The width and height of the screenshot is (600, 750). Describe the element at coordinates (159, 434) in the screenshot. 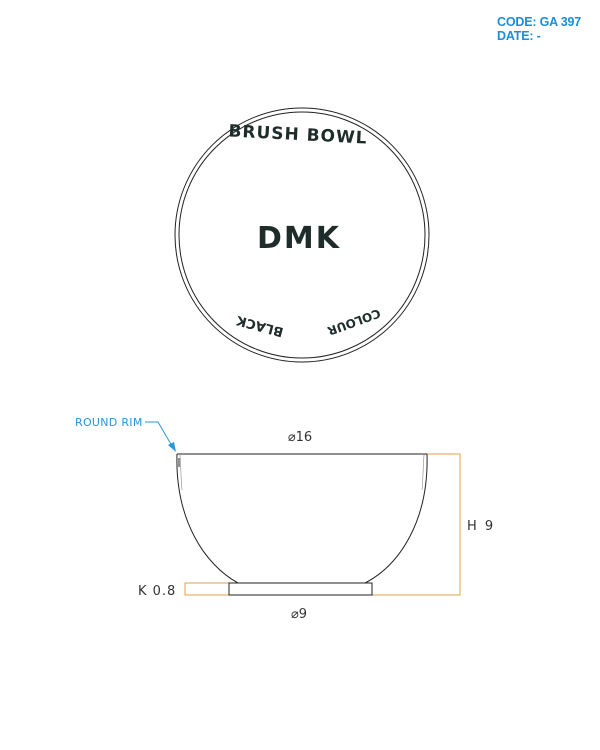

I see `callout-leader` at that location.